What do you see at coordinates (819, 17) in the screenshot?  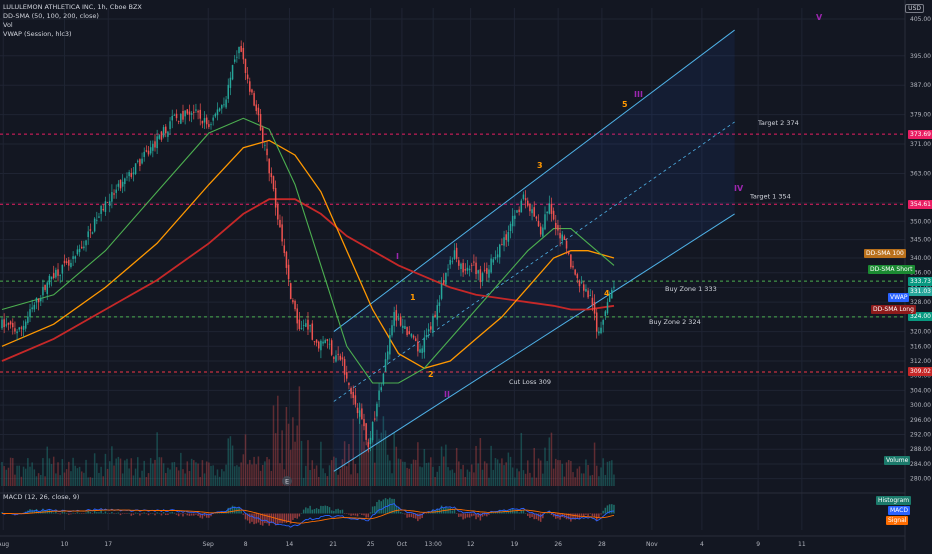 I see `wave-label-V: V` at bounding box center [819, 17].